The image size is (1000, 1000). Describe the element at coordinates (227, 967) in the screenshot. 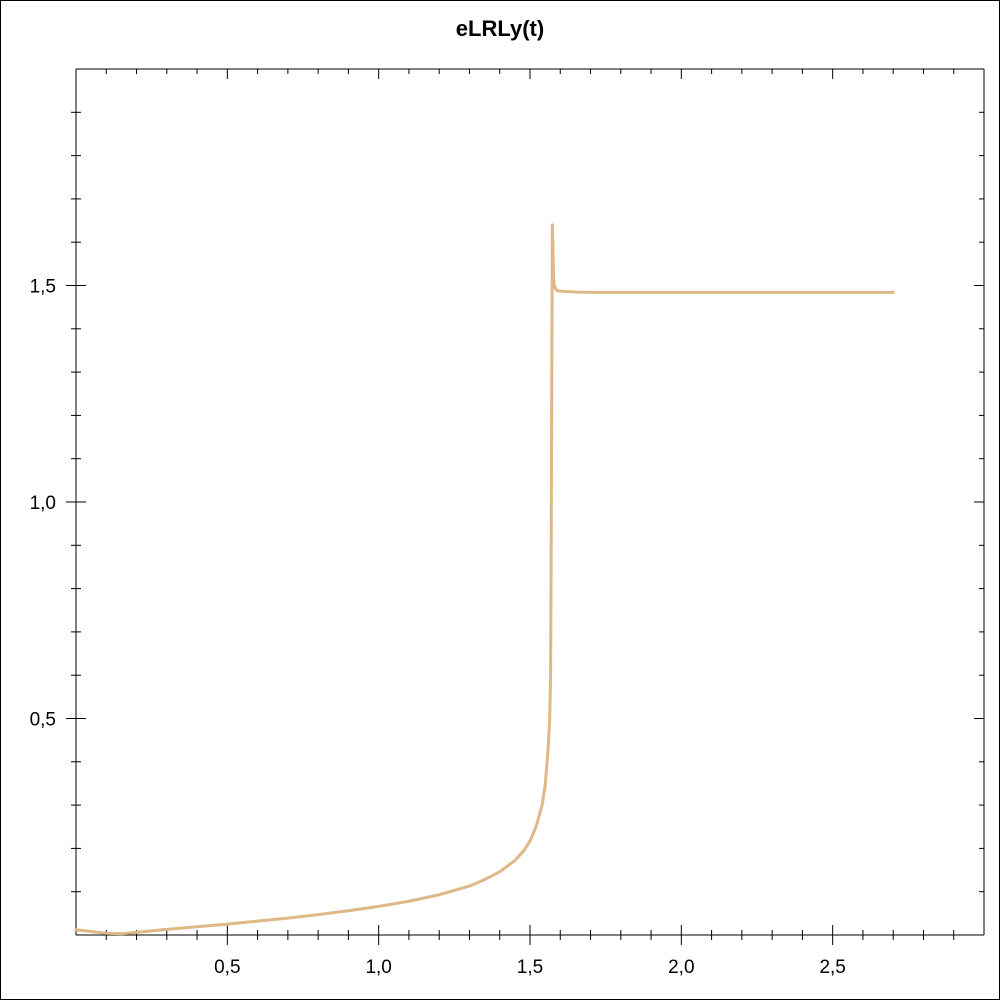

I see `x-tick-label: 0,5` at that location.